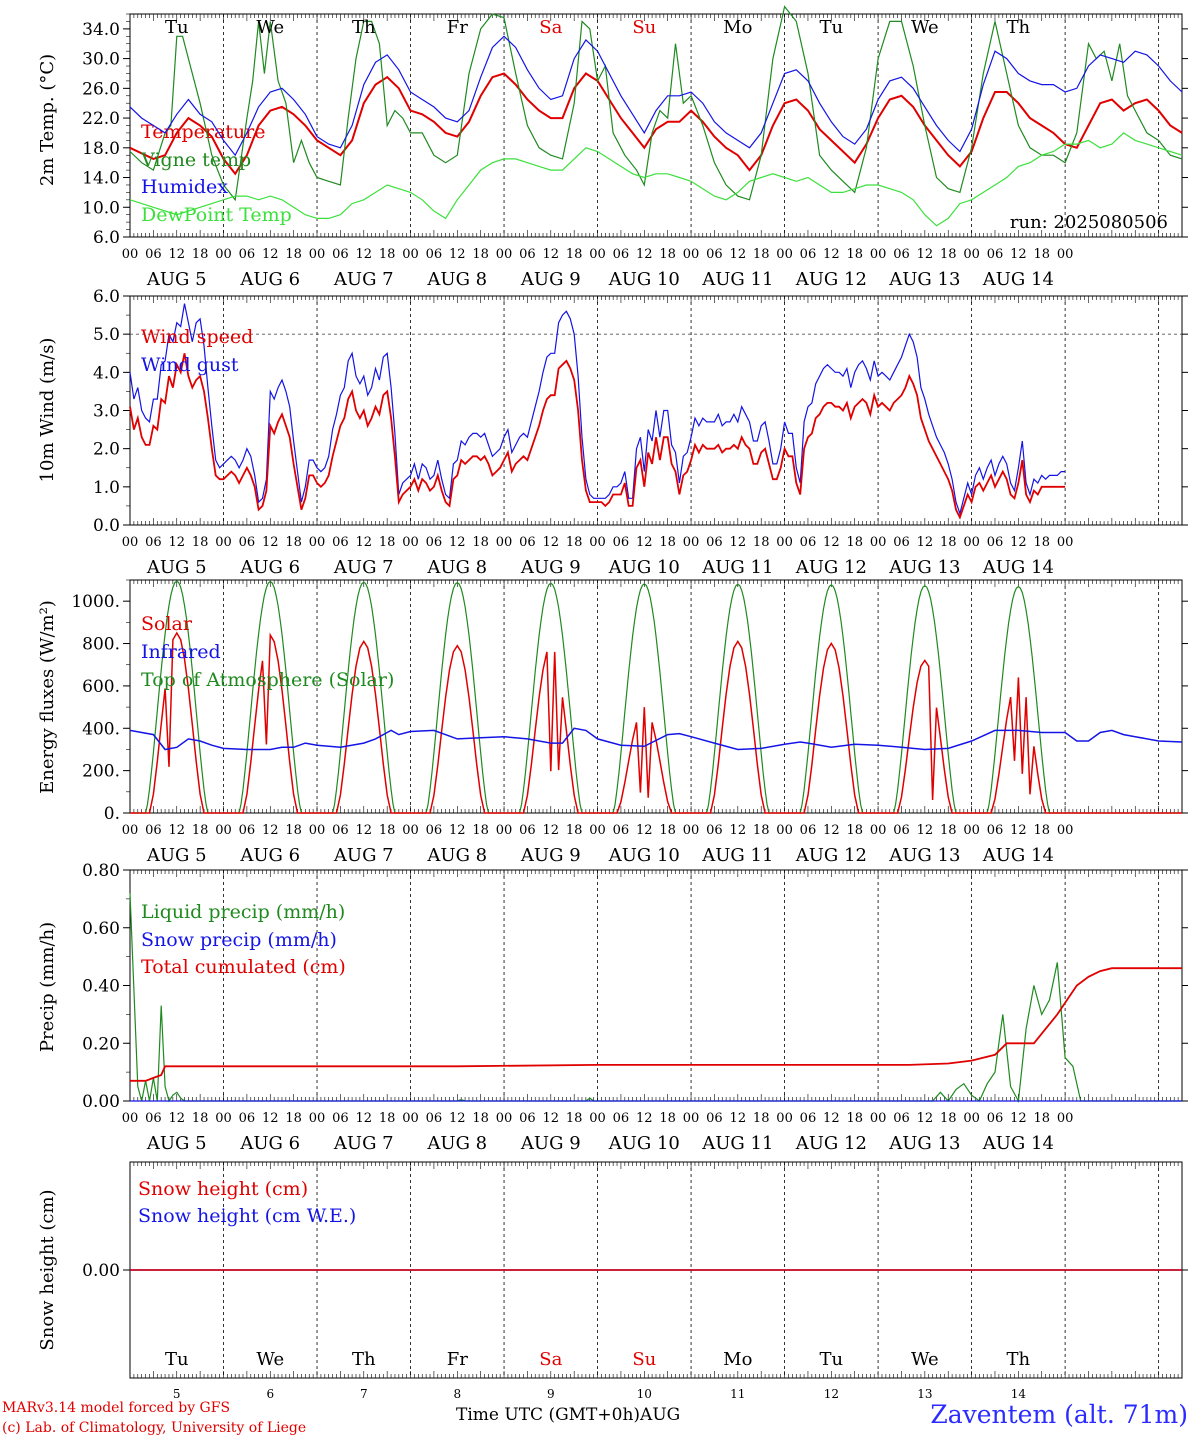  Describe the element at coordinates (550, 279) in the screenshot. I see `date-label: AUG 9` at that location.